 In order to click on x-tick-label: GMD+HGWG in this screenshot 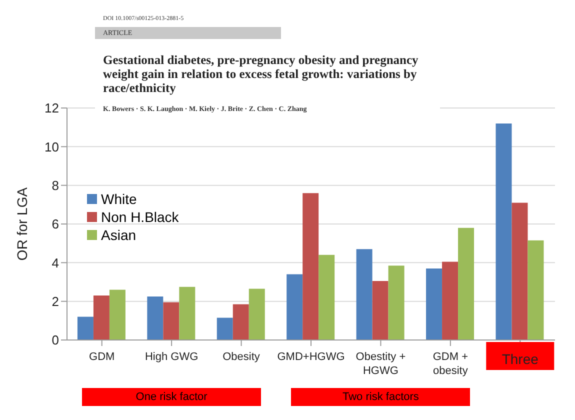, I will do `click(311, 357)`.